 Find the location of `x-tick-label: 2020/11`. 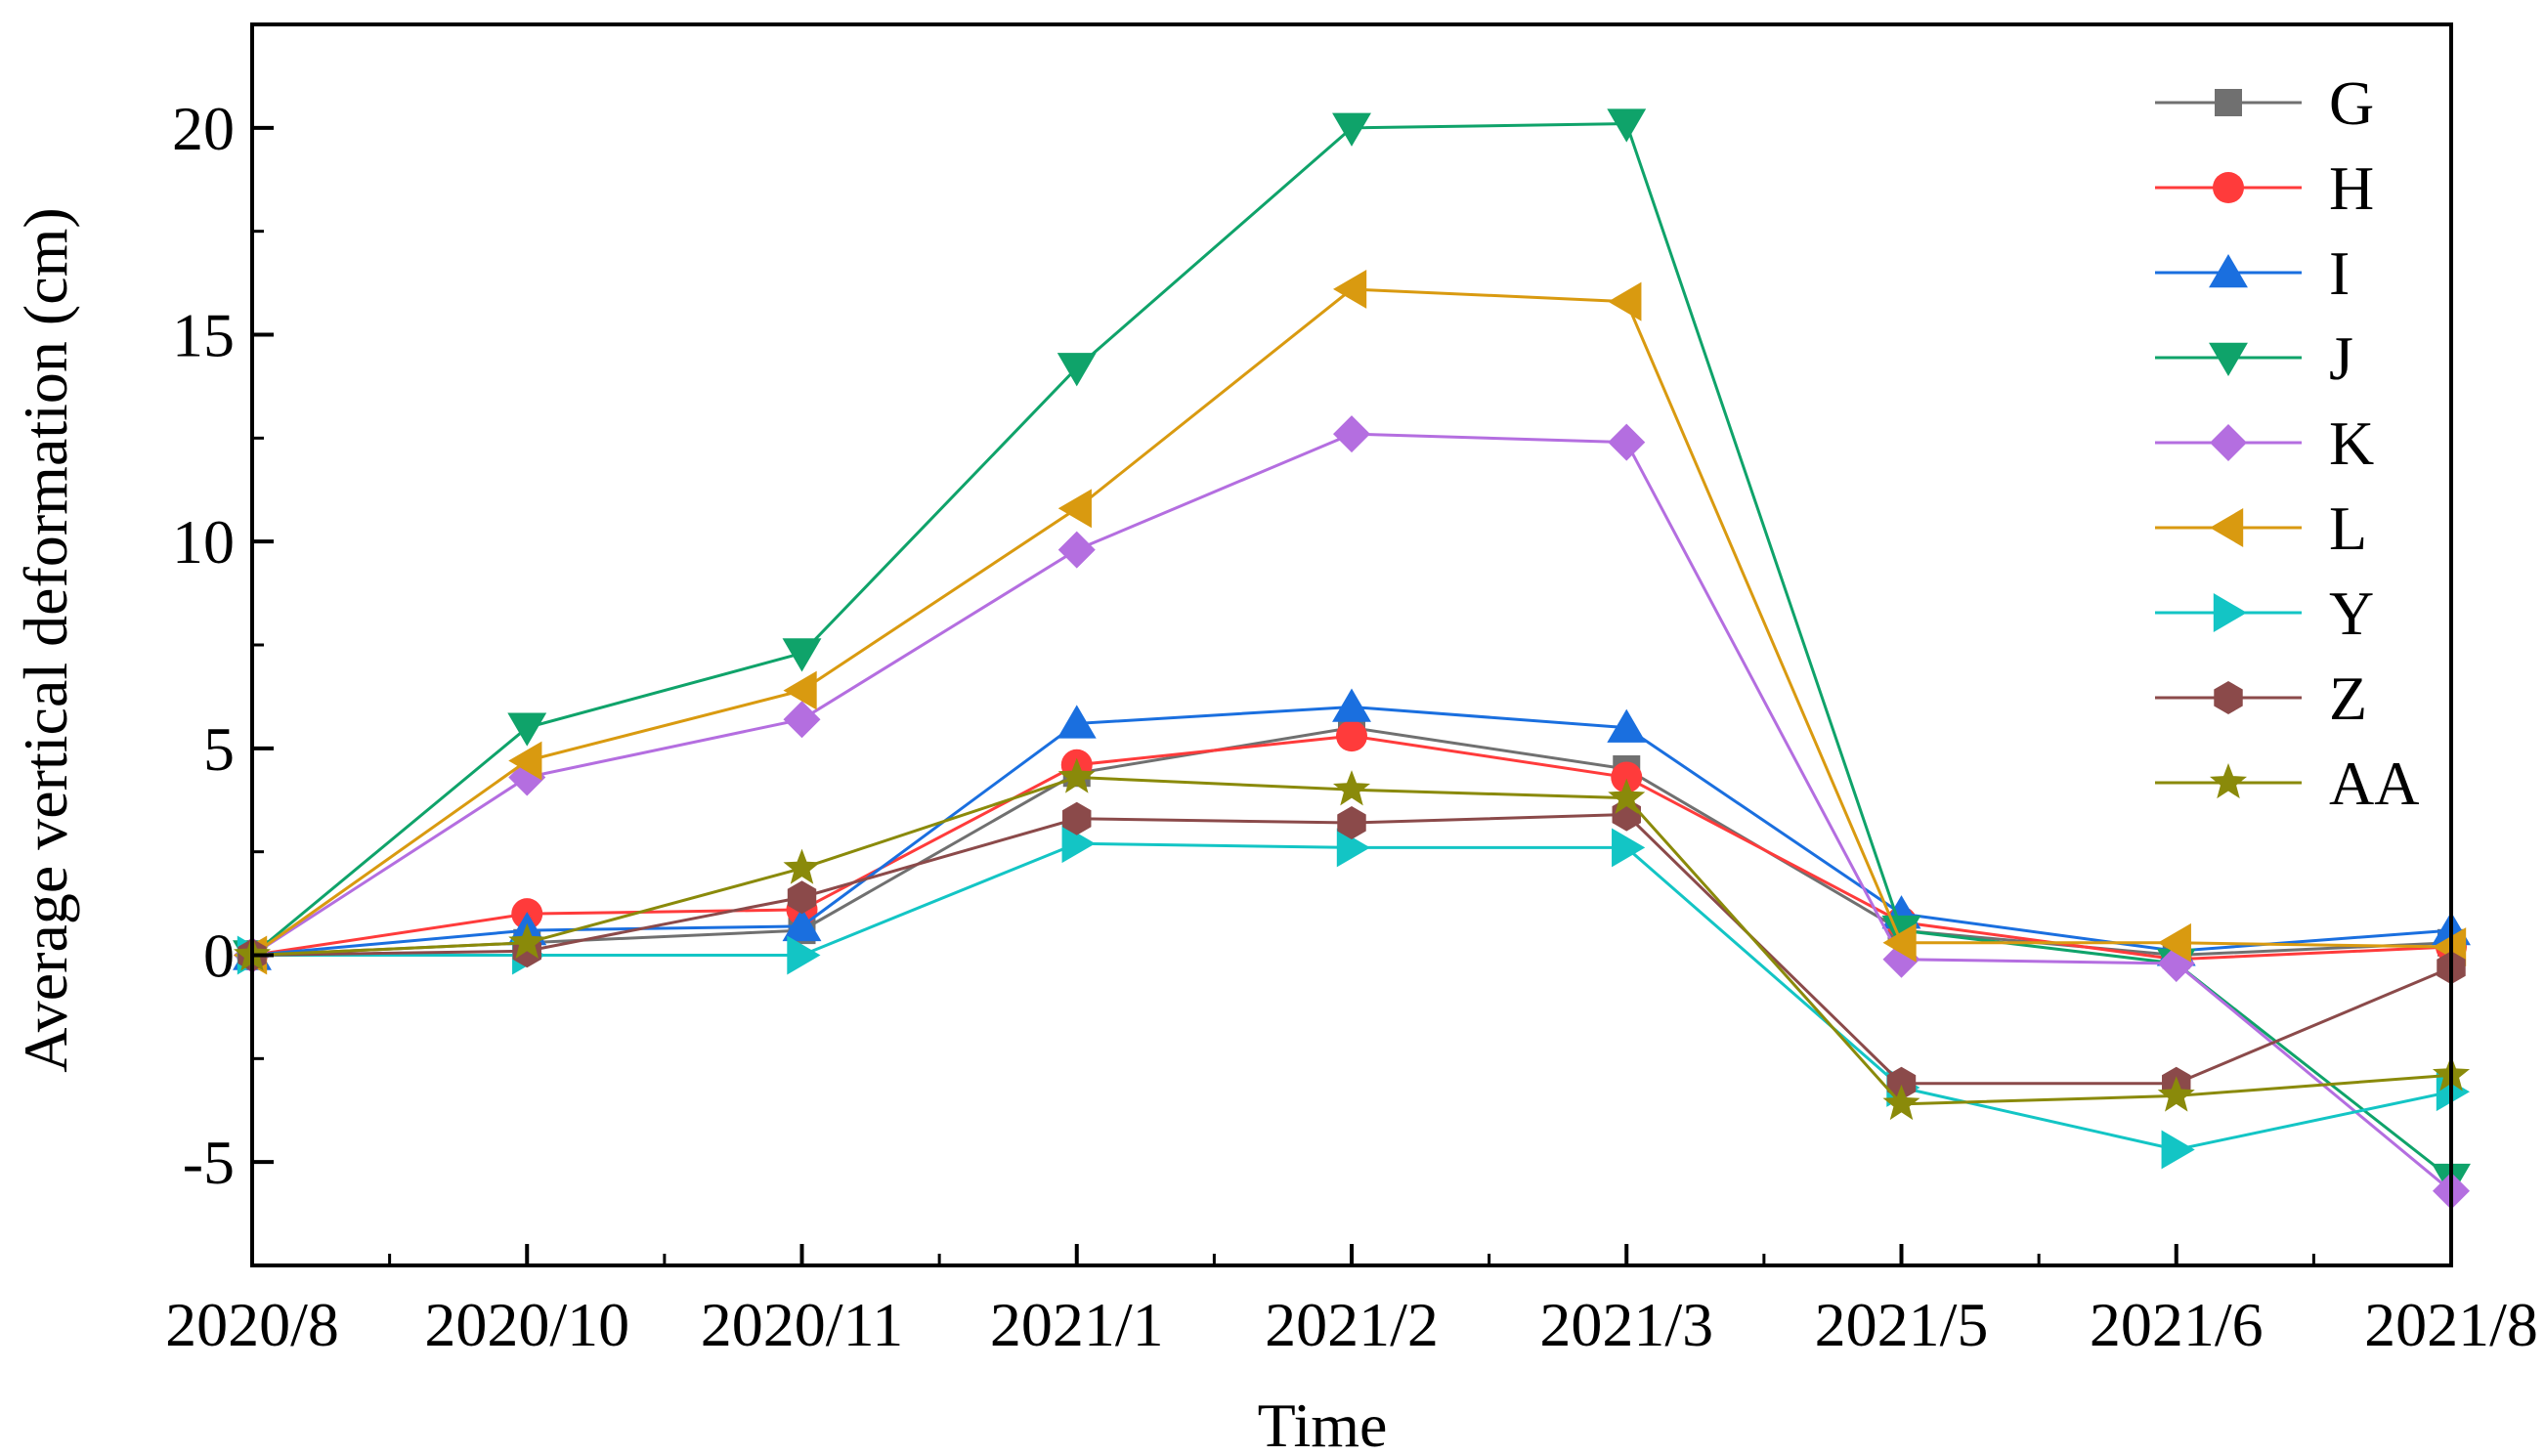

x-tick-label: 2020/11 is located at coordinates (802, 1324).